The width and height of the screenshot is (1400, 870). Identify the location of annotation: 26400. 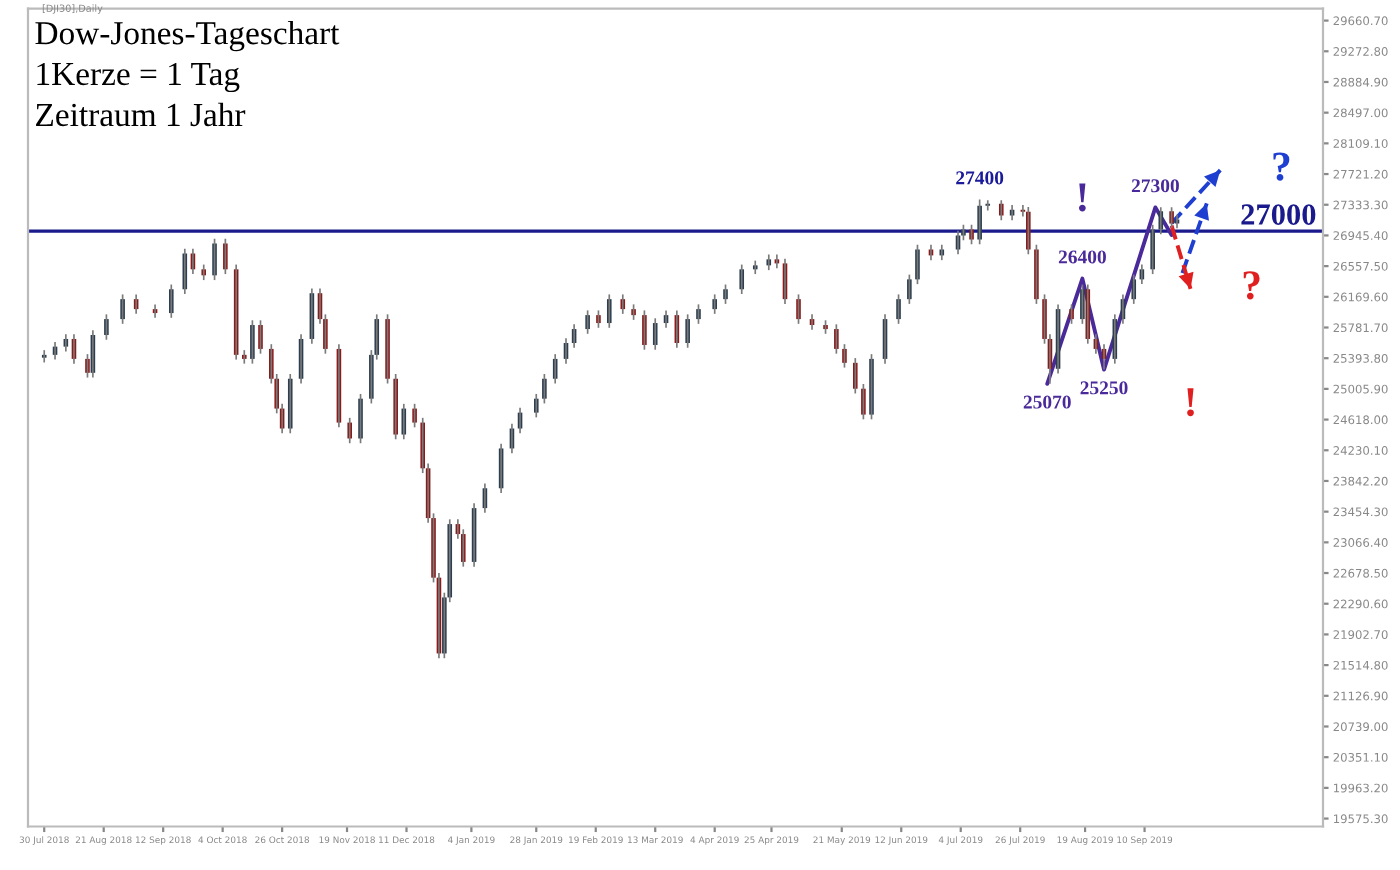
(1082, 257).